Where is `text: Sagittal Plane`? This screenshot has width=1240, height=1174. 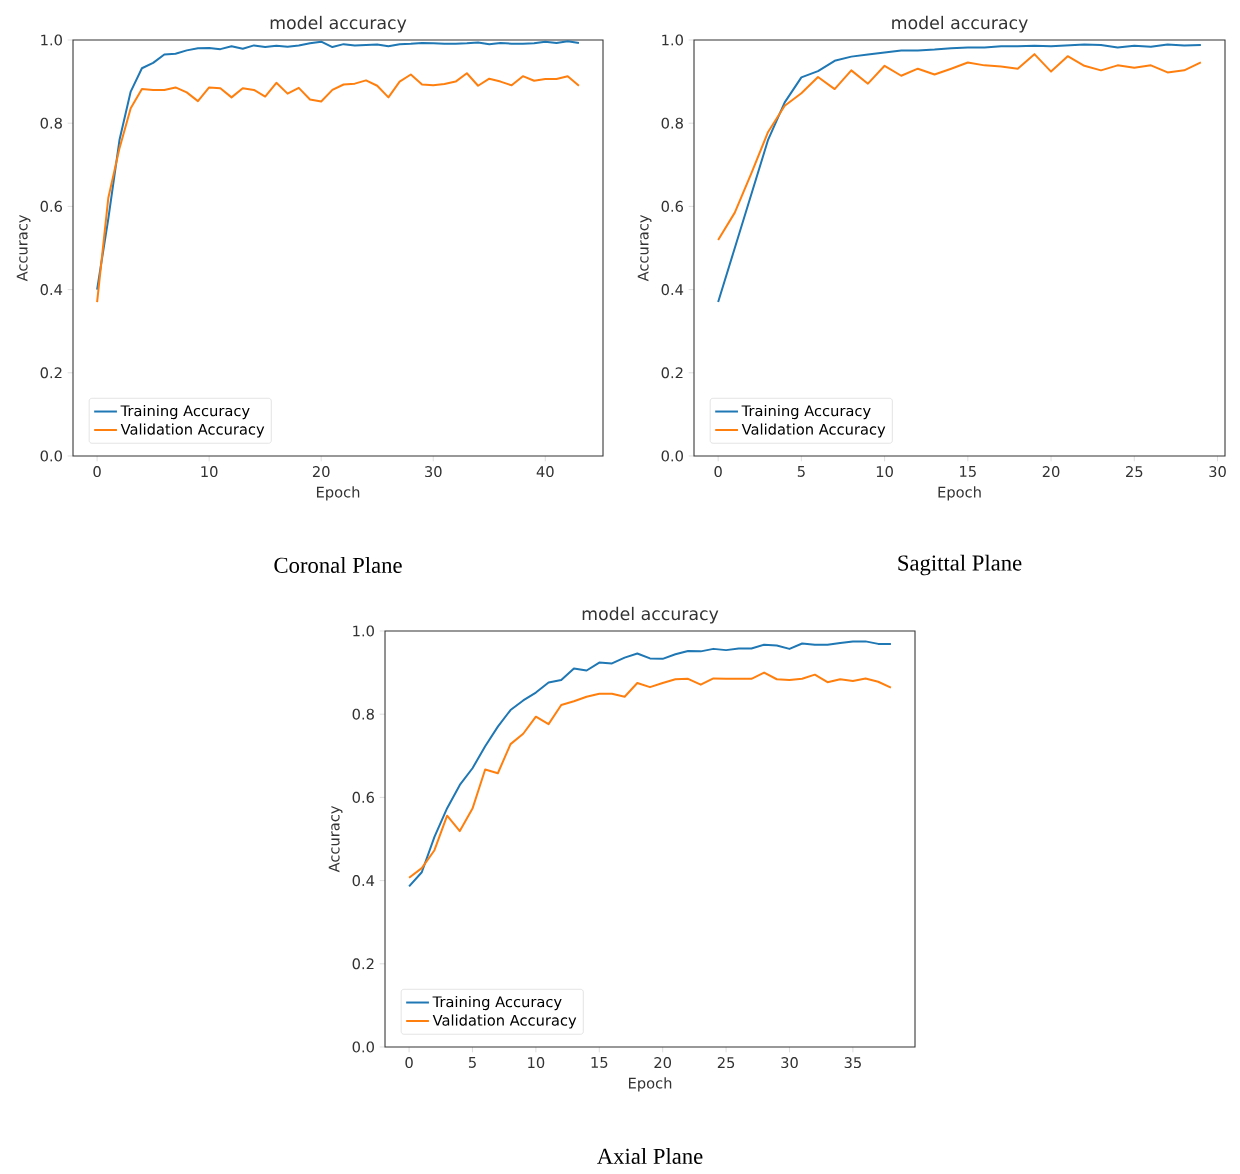
text: Sagittal Plane is located at coordinates (960, 565).